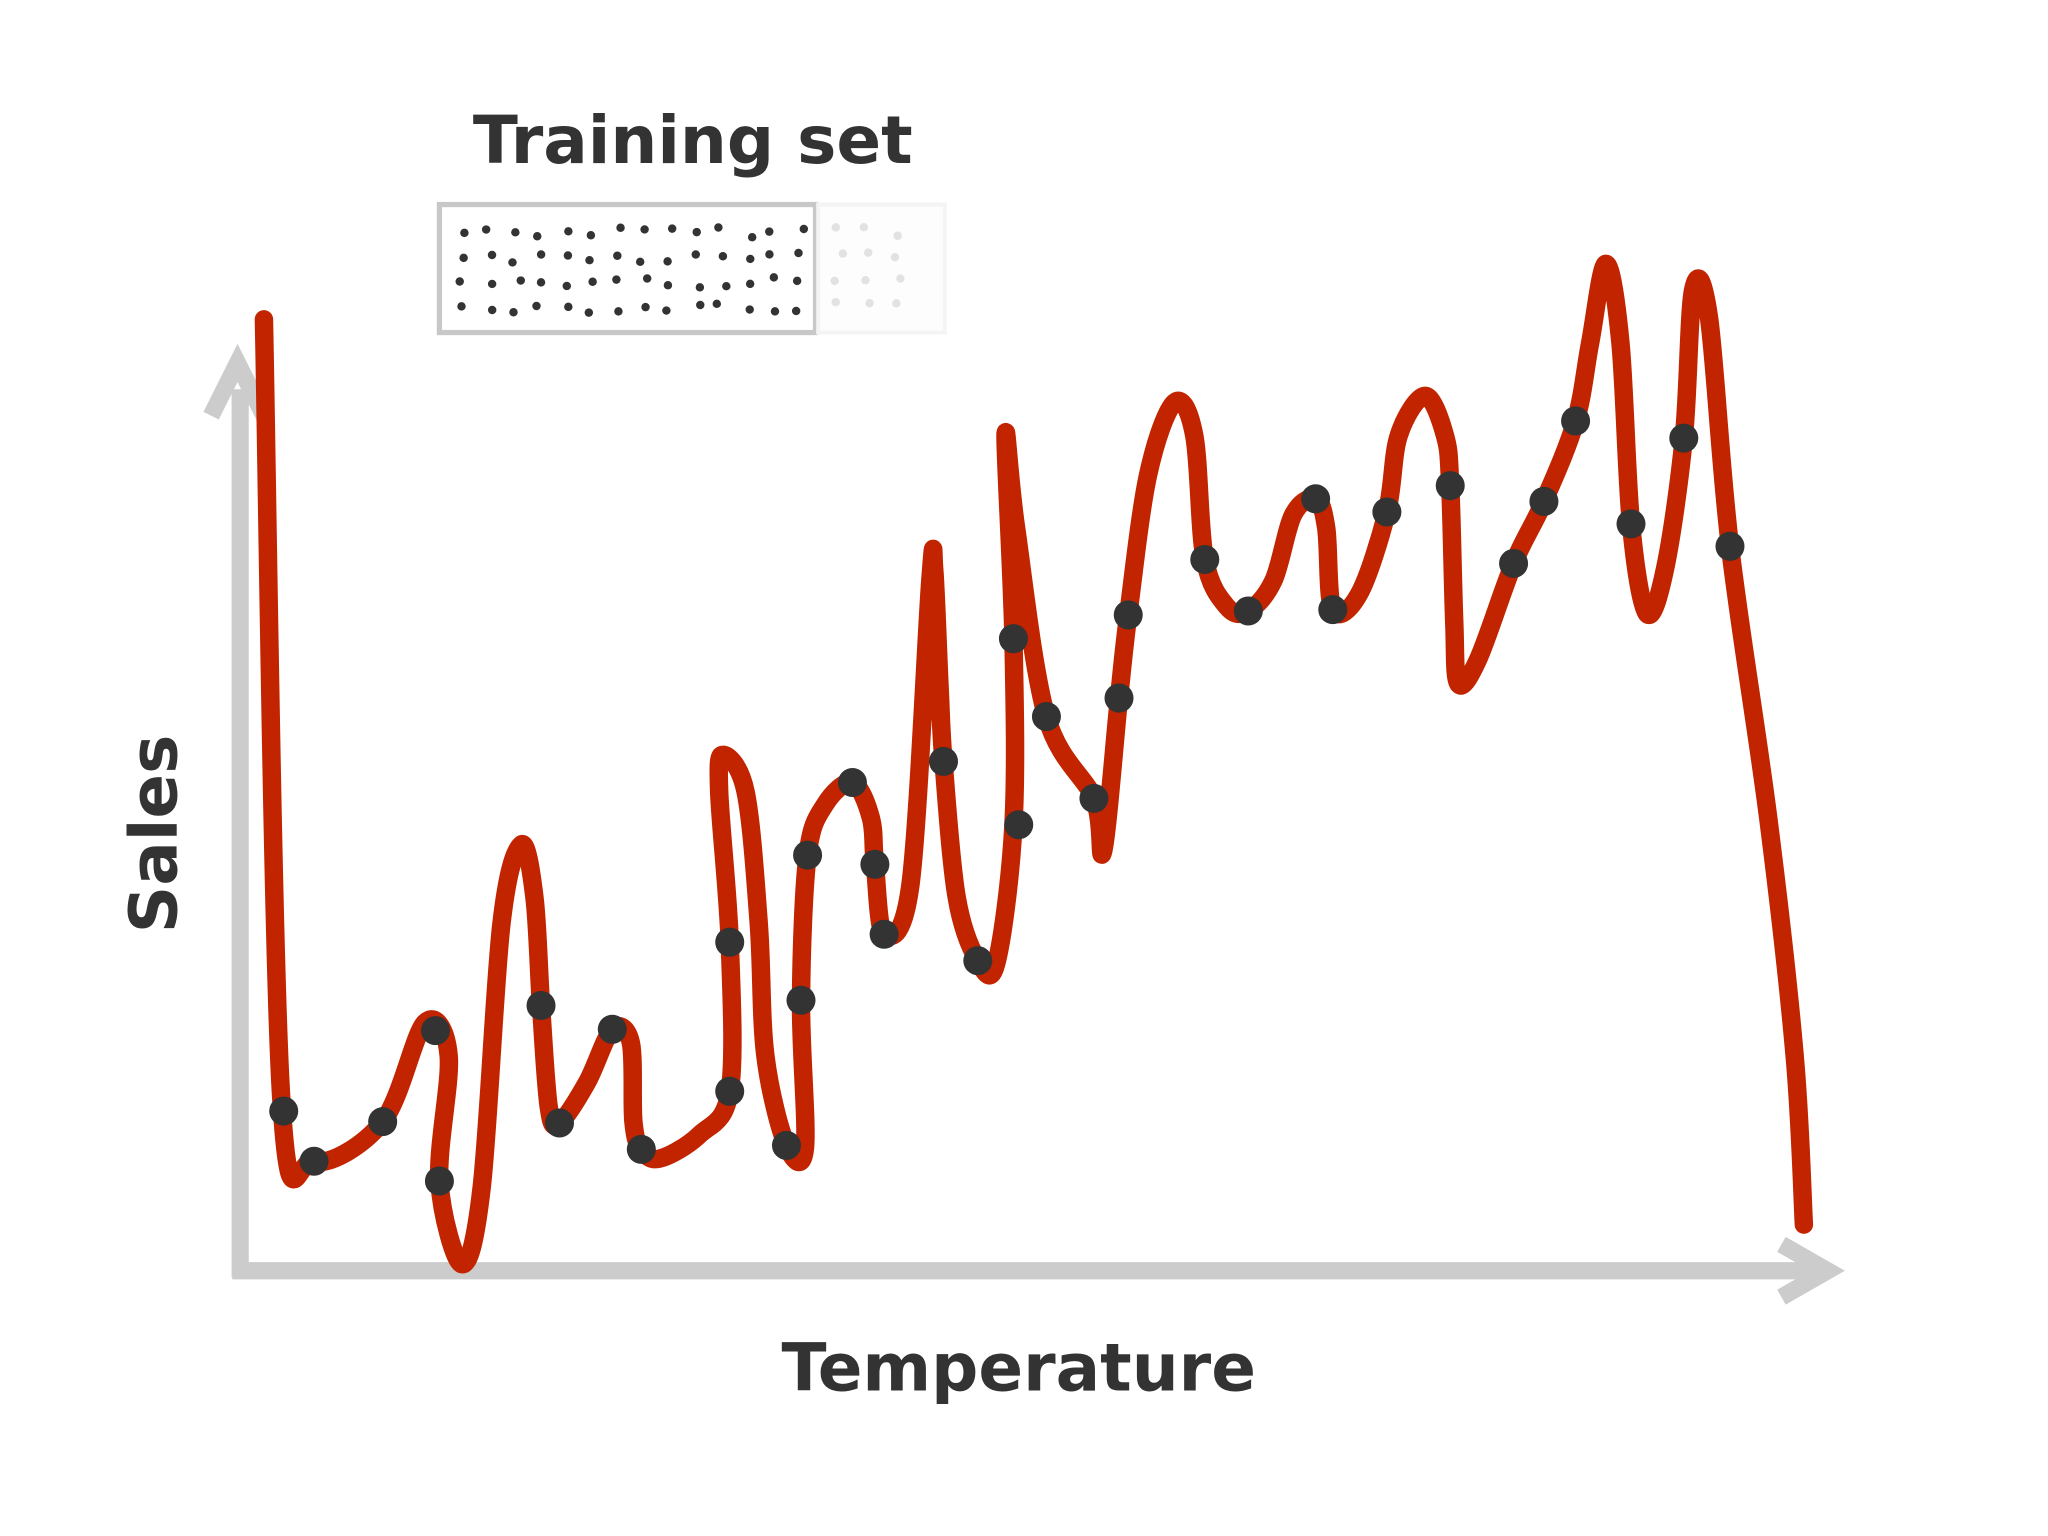 The height and width of the screenshot is (1536, 2048). What do you see at coordinates (1018, 1367) in the screenshot?
I see `x-axis-label: Temperature` at bounding box center [1018, 1367].